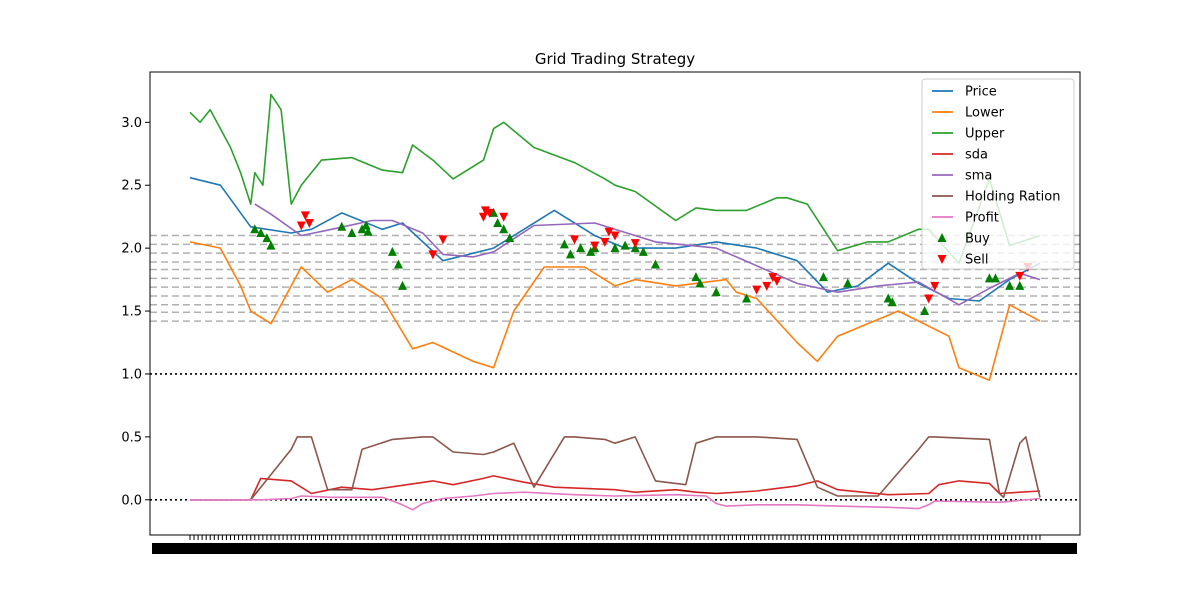 The height and width of the screenshot is (605, 1200). Describe the element at coordinates (977, 239) in the screenshot. I see `legend-label: Buy` at that location.